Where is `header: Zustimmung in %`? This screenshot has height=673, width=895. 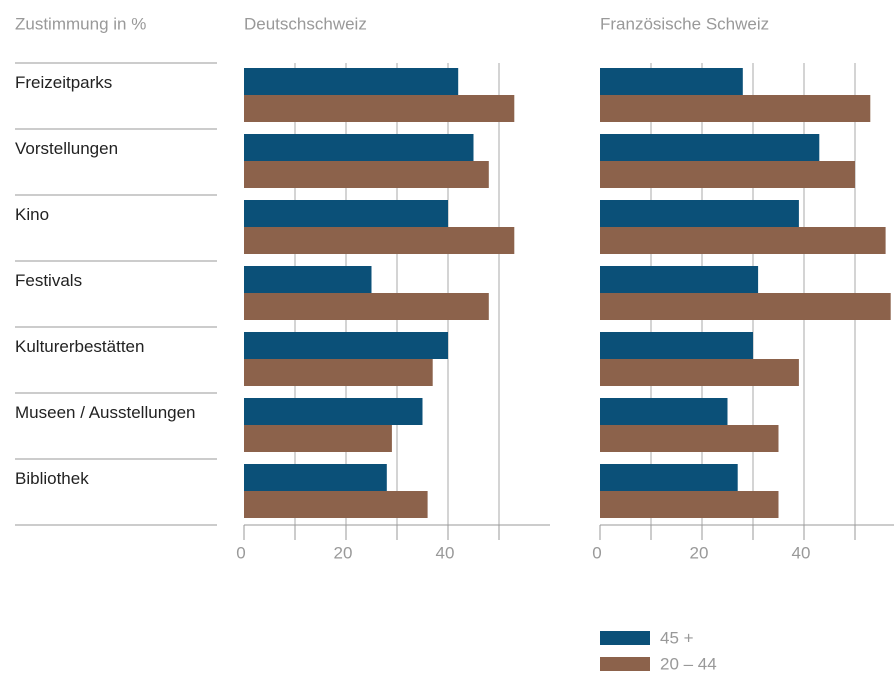
header: Zustimmung in % is located at coordinates (80, 23).